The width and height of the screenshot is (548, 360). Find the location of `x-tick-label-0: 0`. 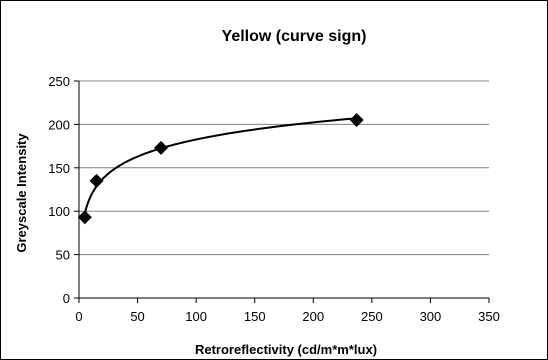

x-tick-label-0: 0 is located at coordinates (78, 316).